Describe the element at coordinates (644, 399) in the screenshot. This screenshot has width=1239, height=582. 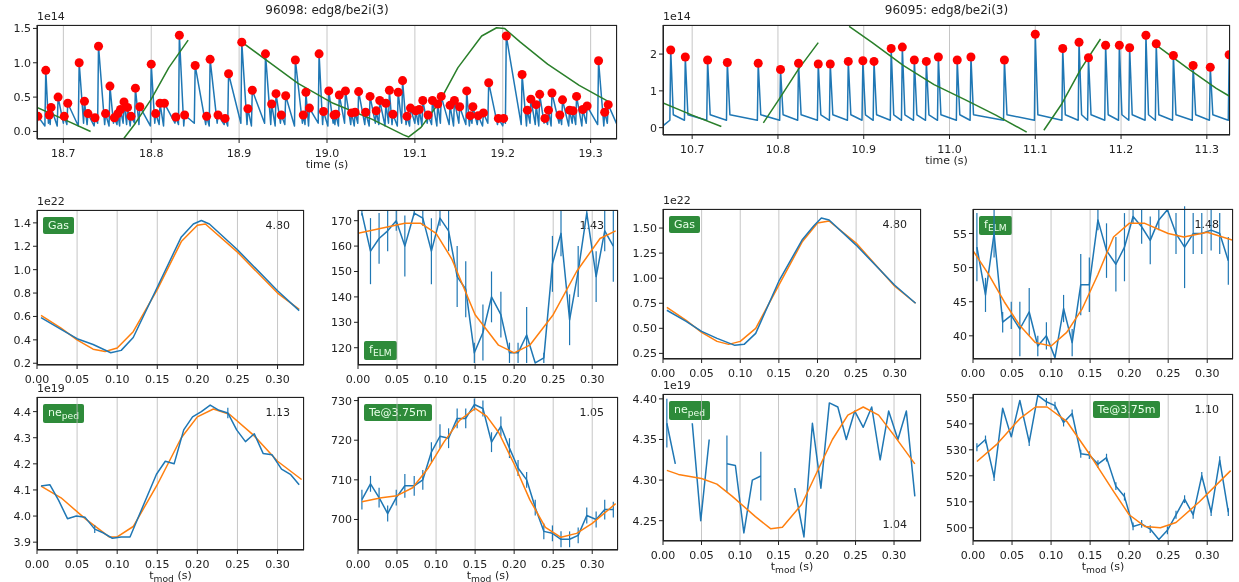
I see `y-tick-label: 4.40` at that location.